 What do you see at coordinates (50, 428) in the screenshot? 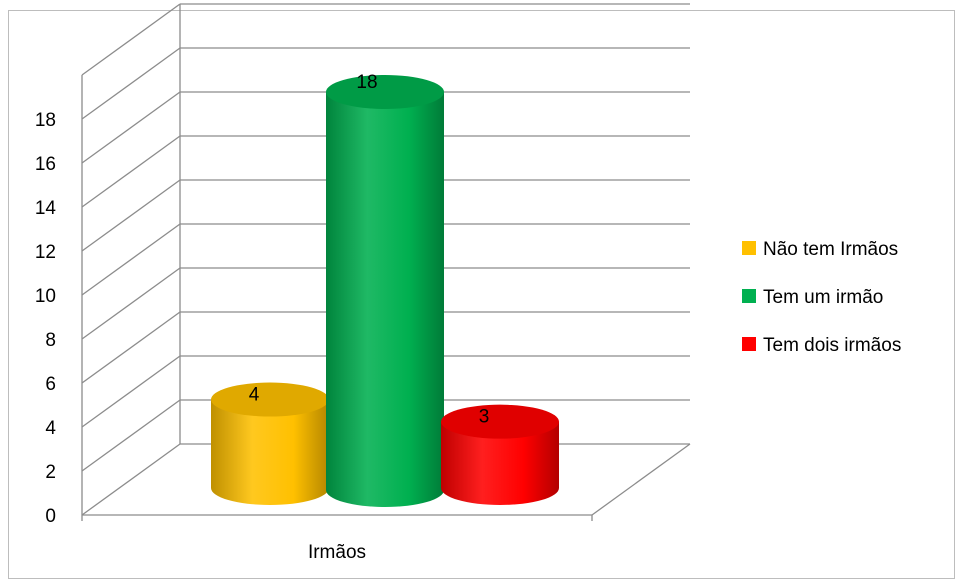
I see `y-tick-label: 4` at bounding box center [50, 428].